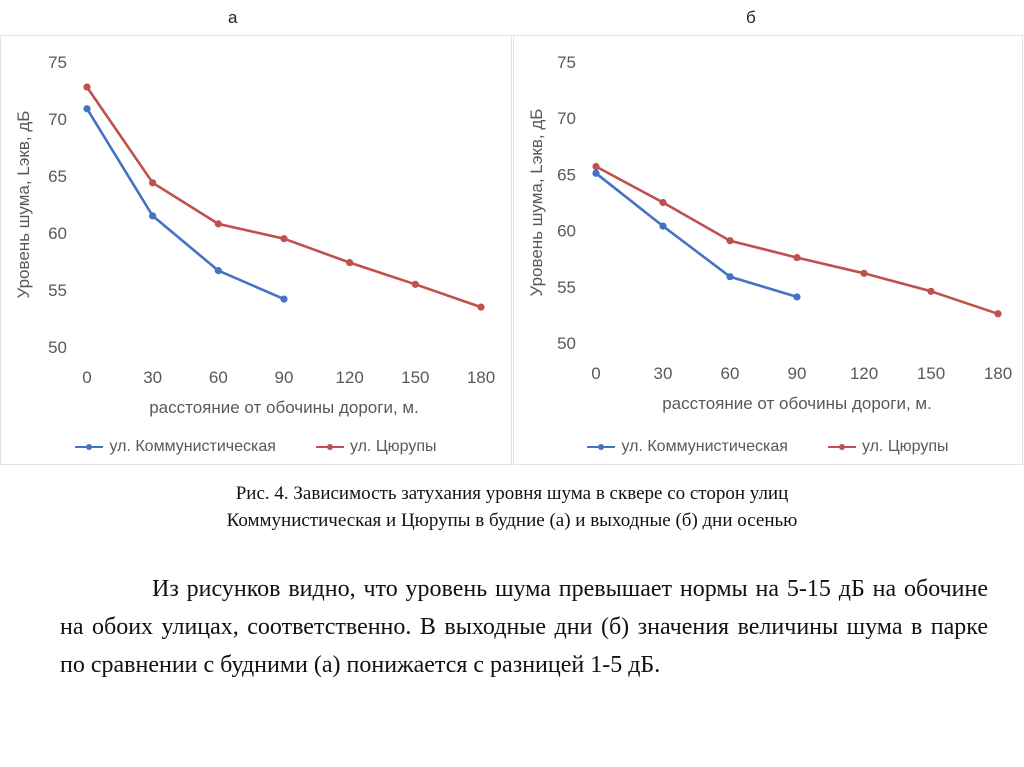 Image resolution: width=1024 pixels, height=767 pixels. I want to click on chart-b-legend: ул. Коммунистическая ул. Цюрупы, so click(768, 447).